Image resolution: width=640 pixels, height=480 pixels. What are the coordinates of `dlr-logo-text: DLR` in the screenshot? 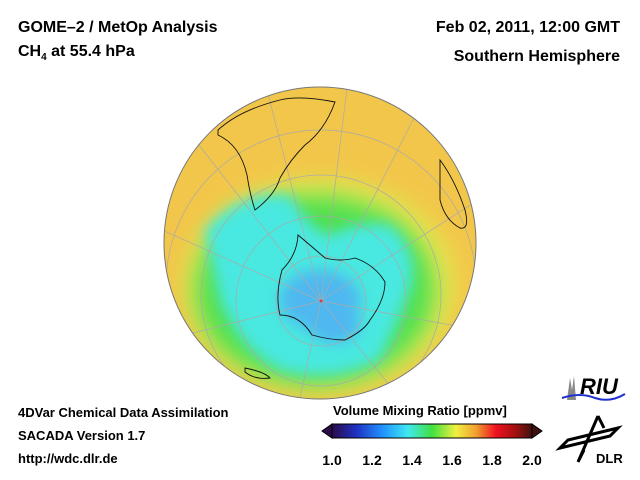 It's located at (609, 458).